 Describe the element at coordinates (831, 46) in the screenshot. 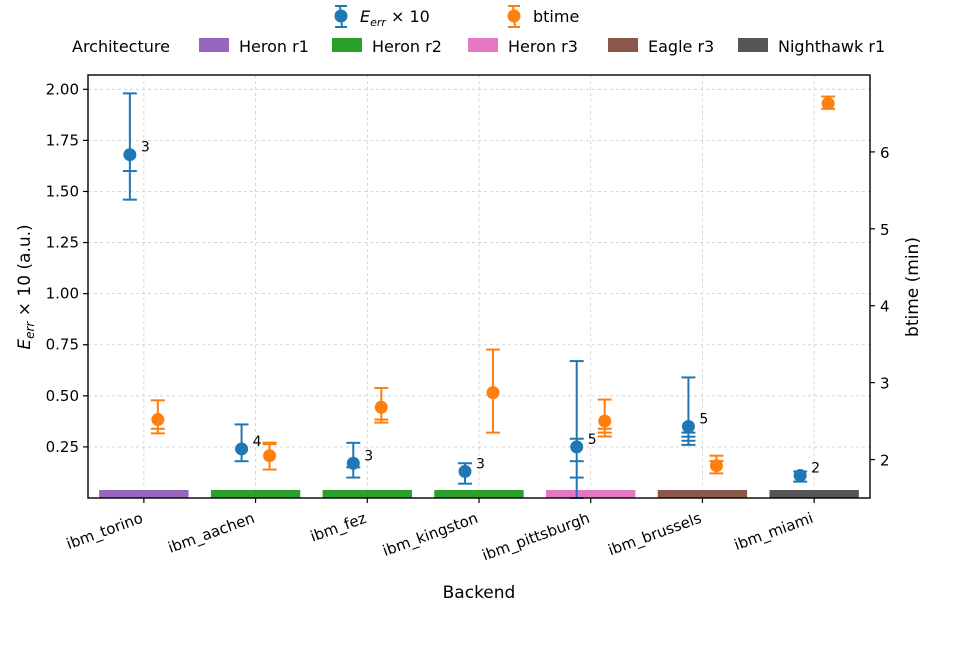

I see `legend-arch-label: Nighthawk r1` at that location.